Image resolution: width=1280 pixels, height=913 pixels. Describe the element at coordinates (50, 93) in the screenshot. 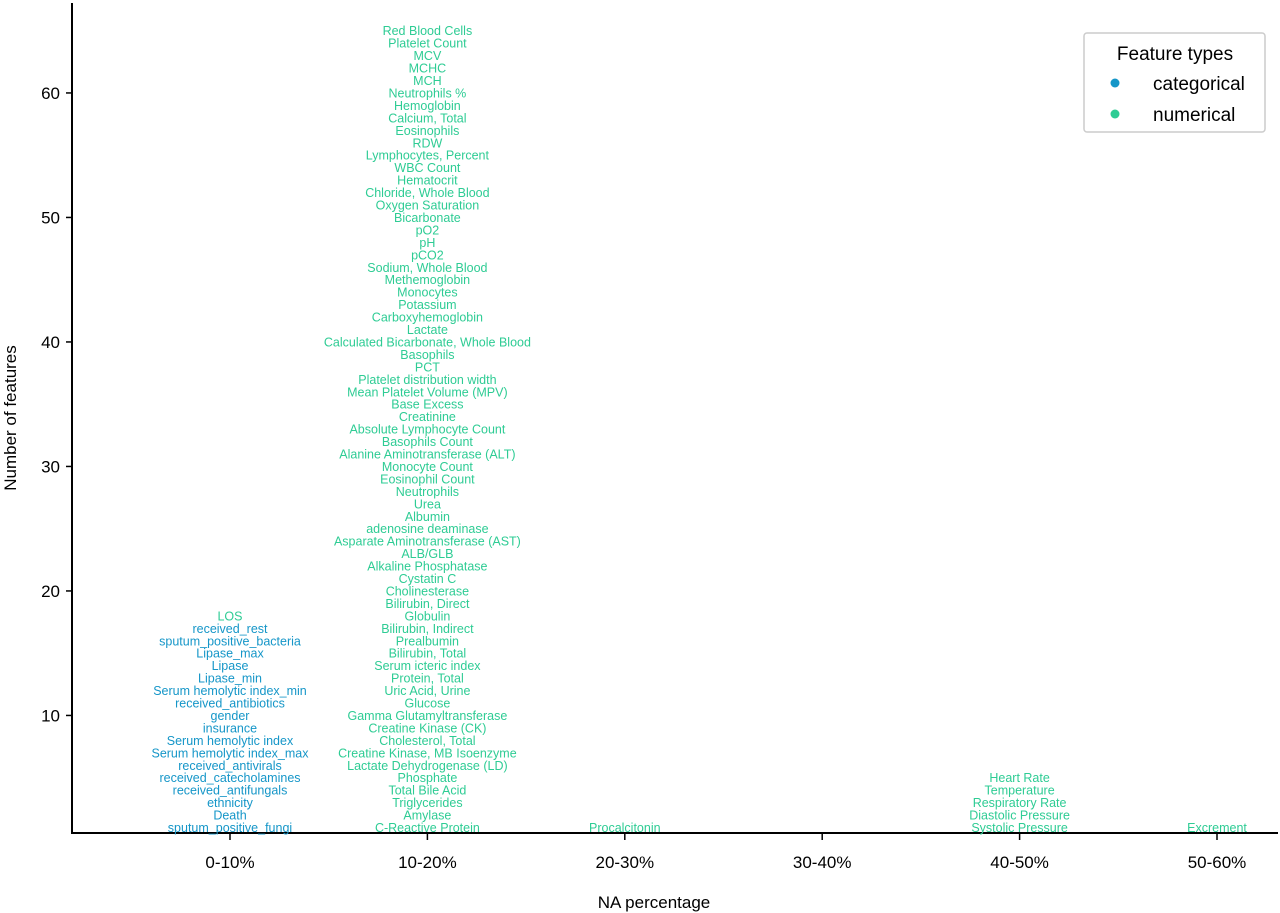

I see `y-tick-label-60: 60` at that location.